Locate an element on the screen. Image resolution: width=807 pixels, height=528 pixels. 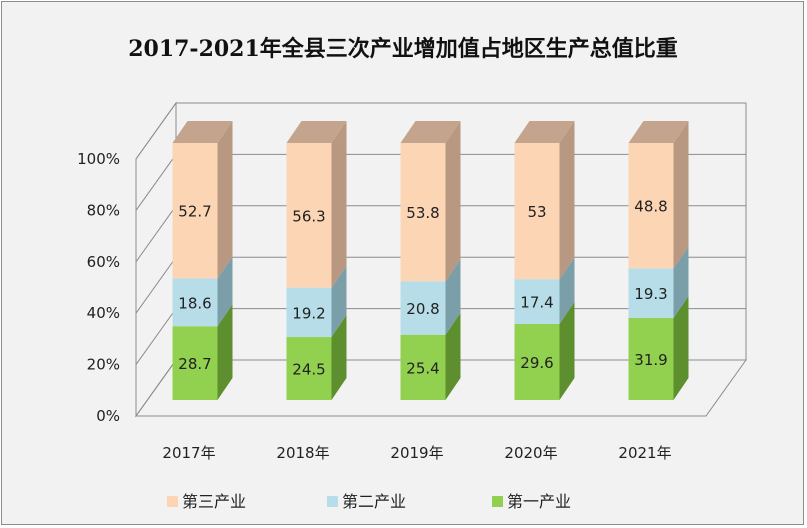
data-label: 48.8 is located at coordinates (650, 207).